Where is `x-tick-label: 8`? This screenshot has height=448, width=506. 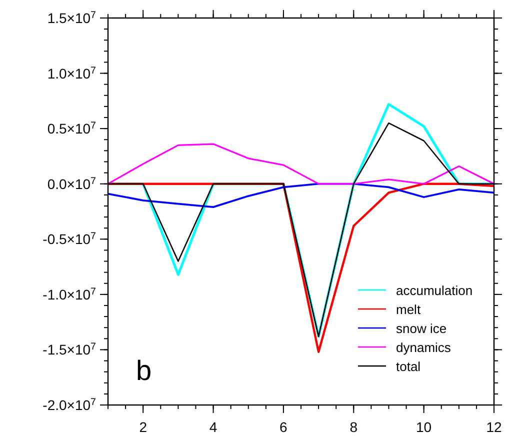
x-tick-label: 8 is located at coordinates (354, 427).